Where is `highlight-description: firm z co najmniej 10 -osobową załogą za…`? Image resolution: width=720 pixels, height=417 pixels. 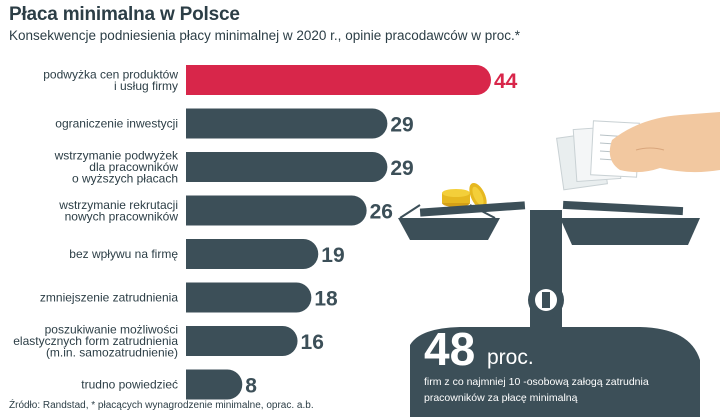 highlight-description: firm z co najmniej 10 -osobową załogą za… is located at coordinates (536, 390).